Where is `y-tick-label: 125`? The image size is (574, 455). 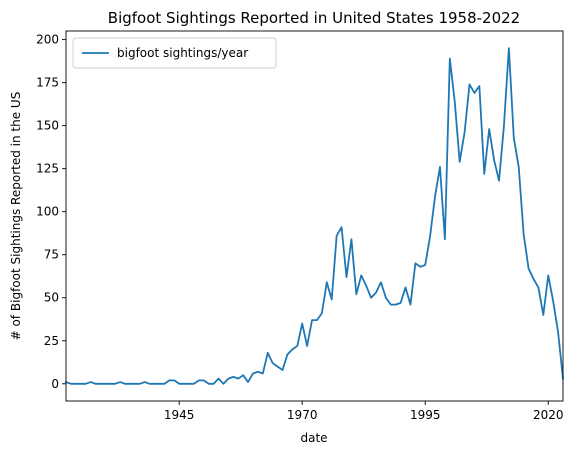 y-tick-label: 125 is located at coordinates (47, 169).